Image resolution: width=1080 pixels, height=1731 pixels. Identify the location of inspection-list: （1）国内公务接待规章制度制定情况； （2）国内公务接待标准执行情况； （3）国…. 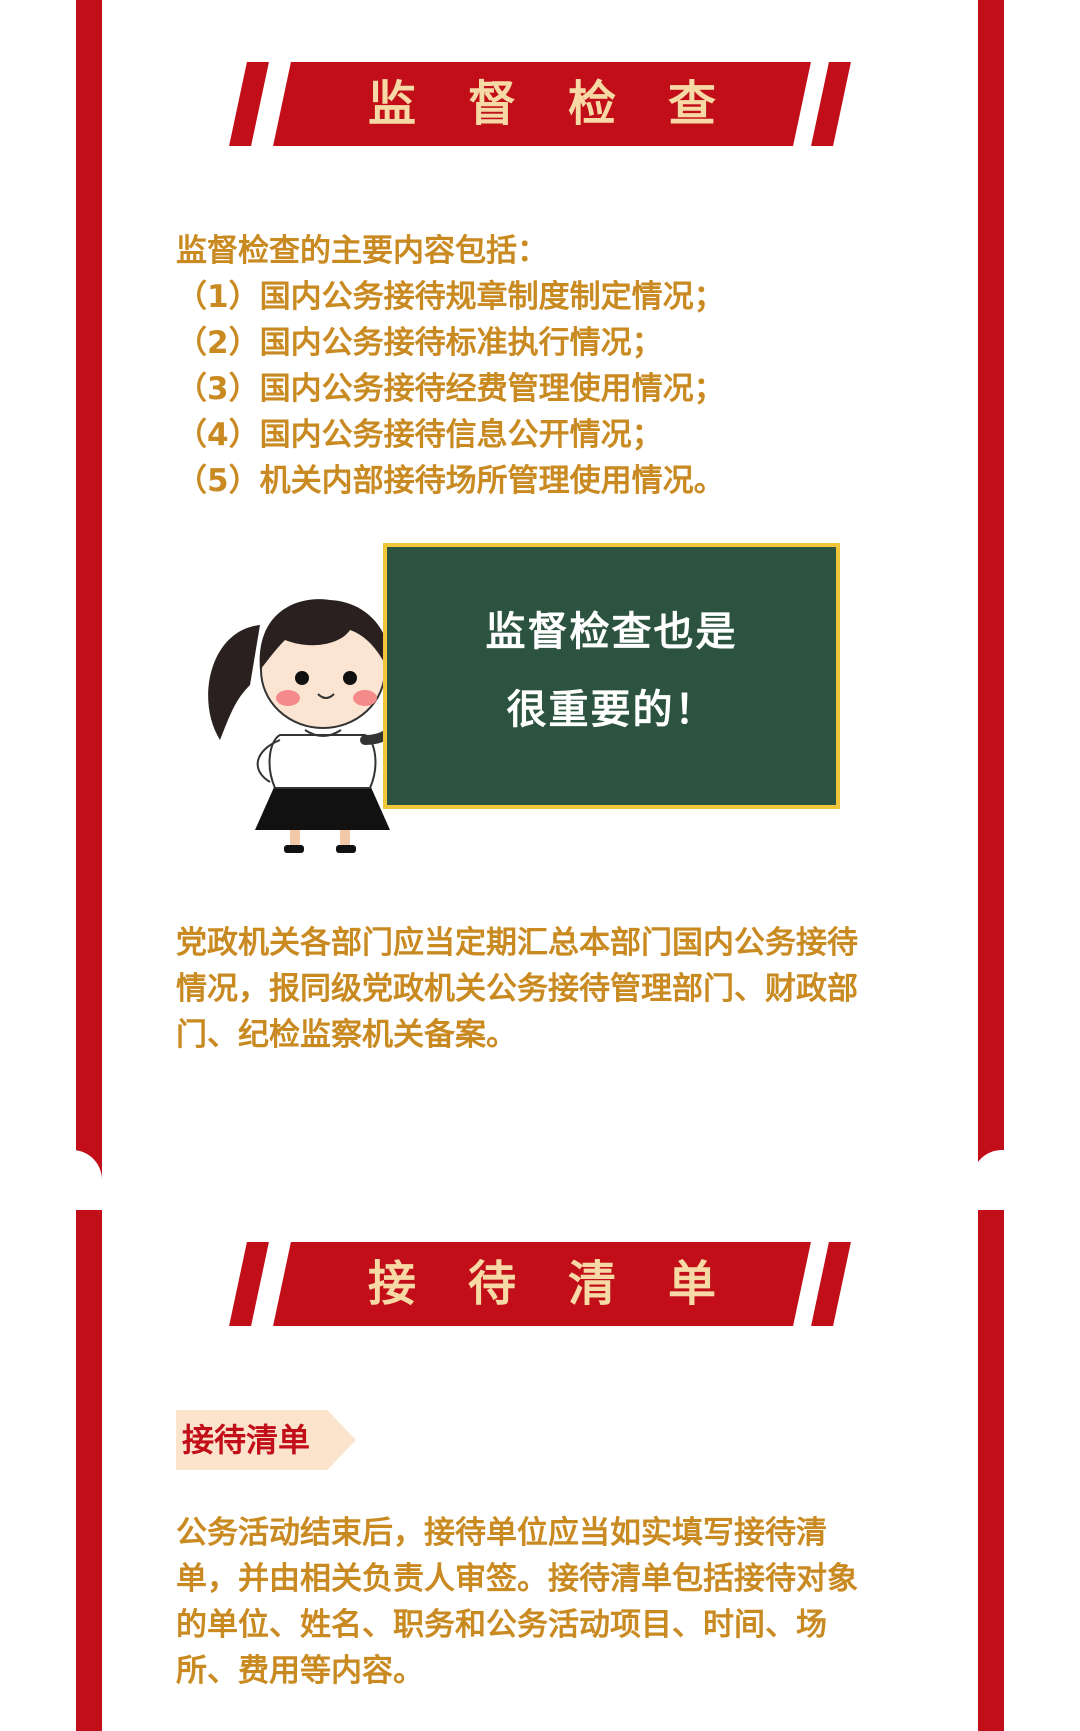
(536, 389).